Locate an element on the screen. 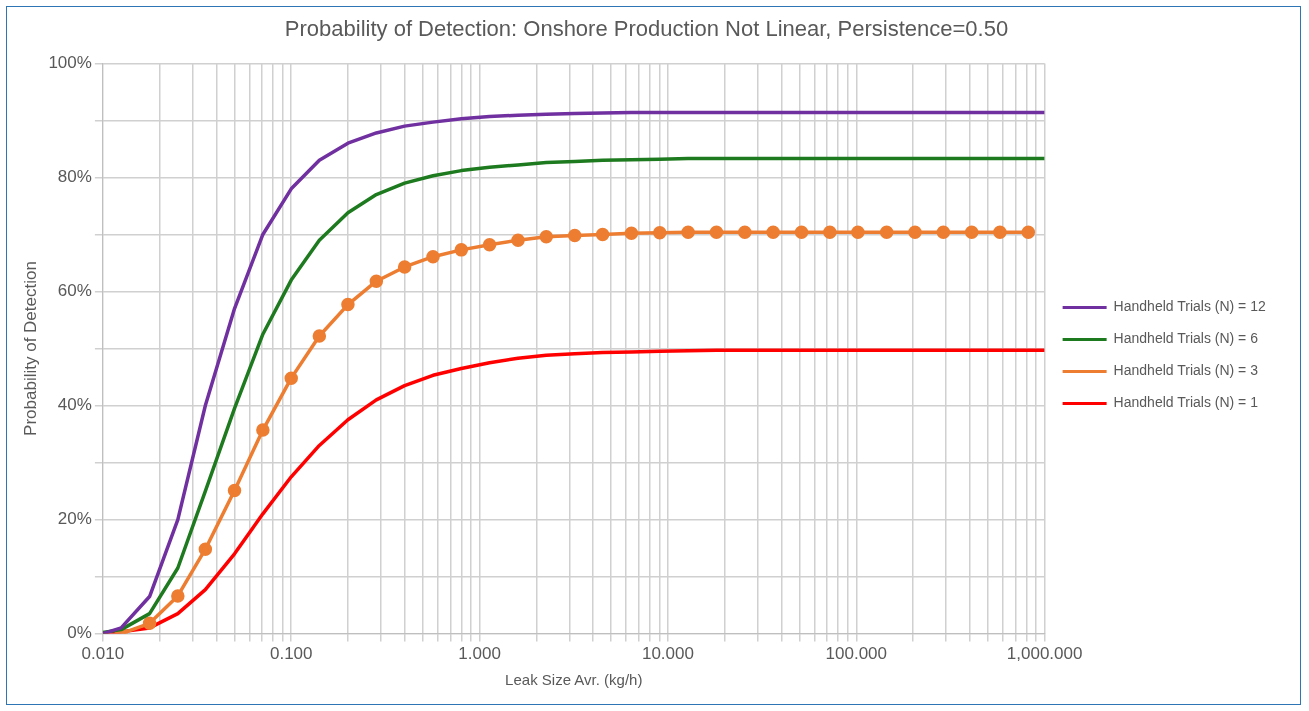  y-tick-label: 80% is located at coordinates (74, 177).